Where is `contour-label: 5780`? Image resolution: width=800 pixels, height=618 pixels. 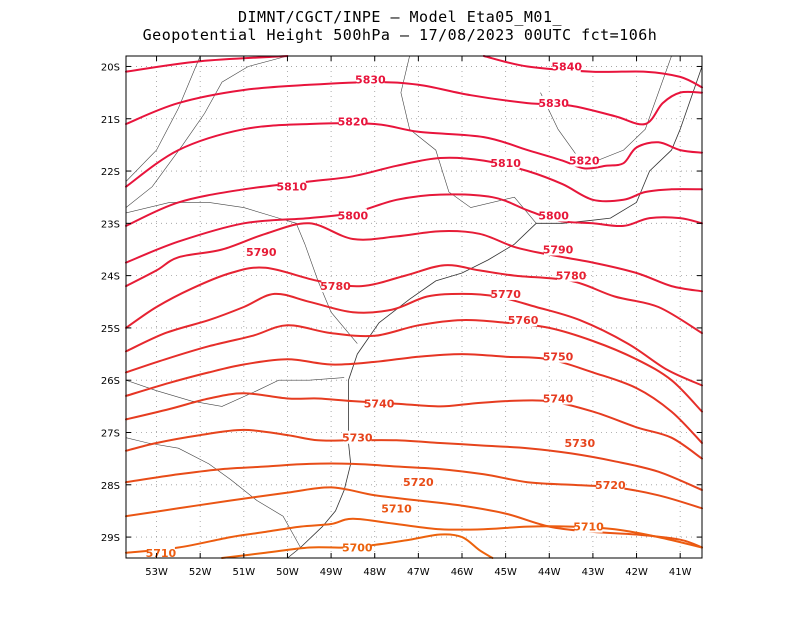 contour-label: 5780 is located at coordinates (335, 286).